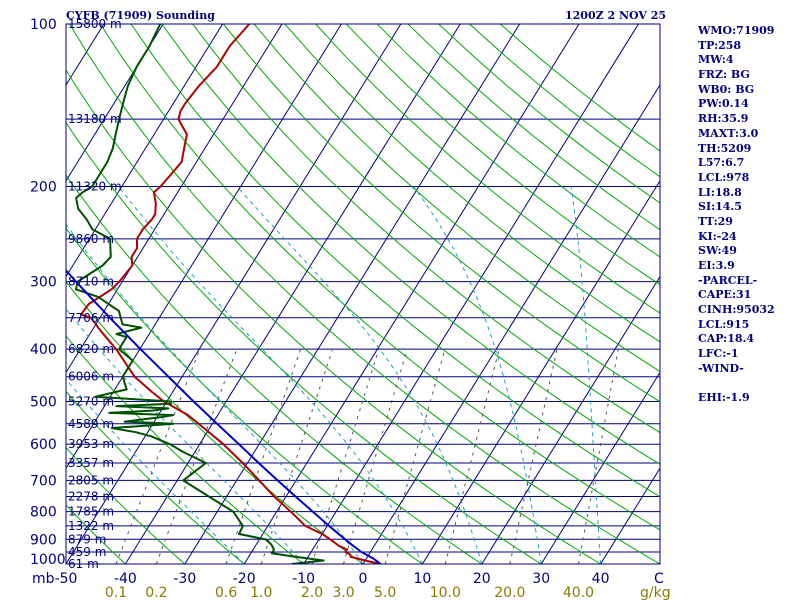 Image resolution: width=800 pixels, height=600 pixels. I want to click on temperature-tick-label: -40, so click(125, 579).